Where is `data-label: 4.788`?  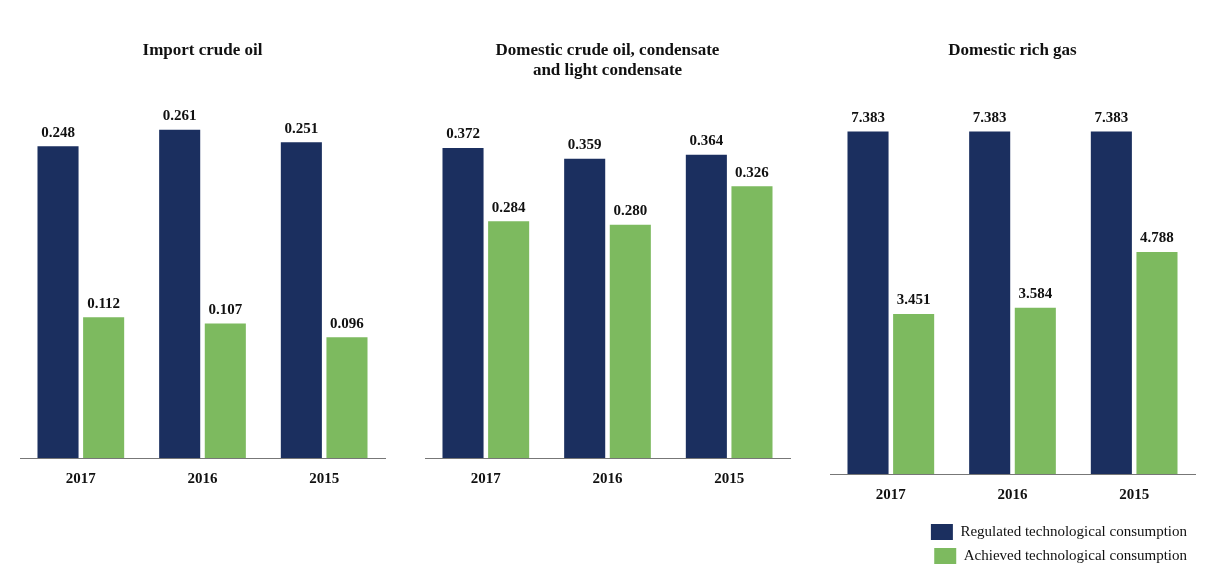
data-label: 4.788 is located at coordinates (1157, 237).